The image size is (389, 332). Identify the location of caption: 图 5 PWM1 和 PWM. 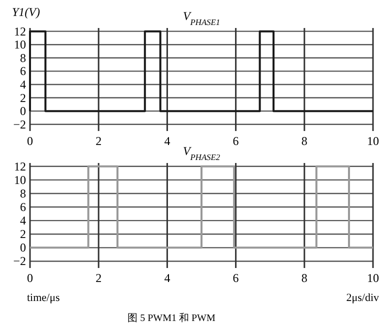
(172, 318).